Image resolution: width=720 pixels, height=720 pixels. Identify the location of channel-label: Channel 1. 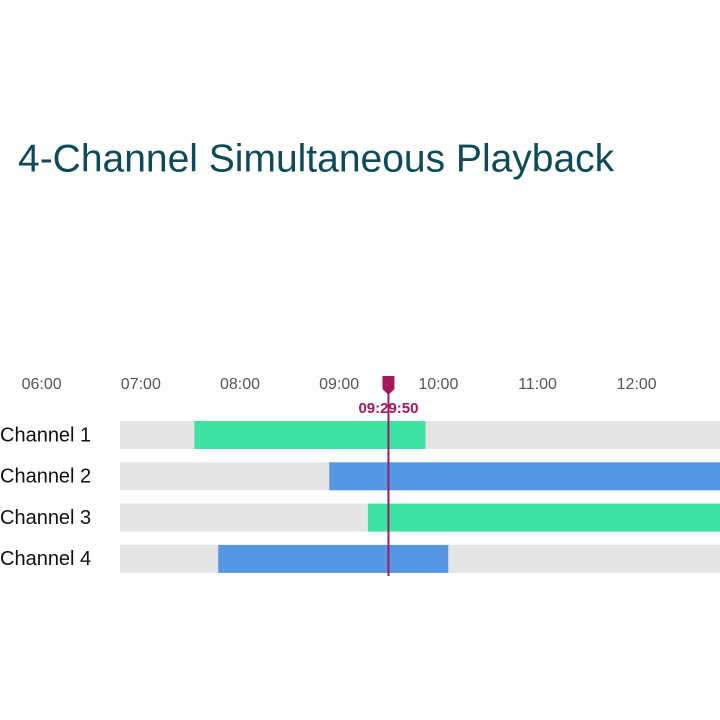
(45, 435).